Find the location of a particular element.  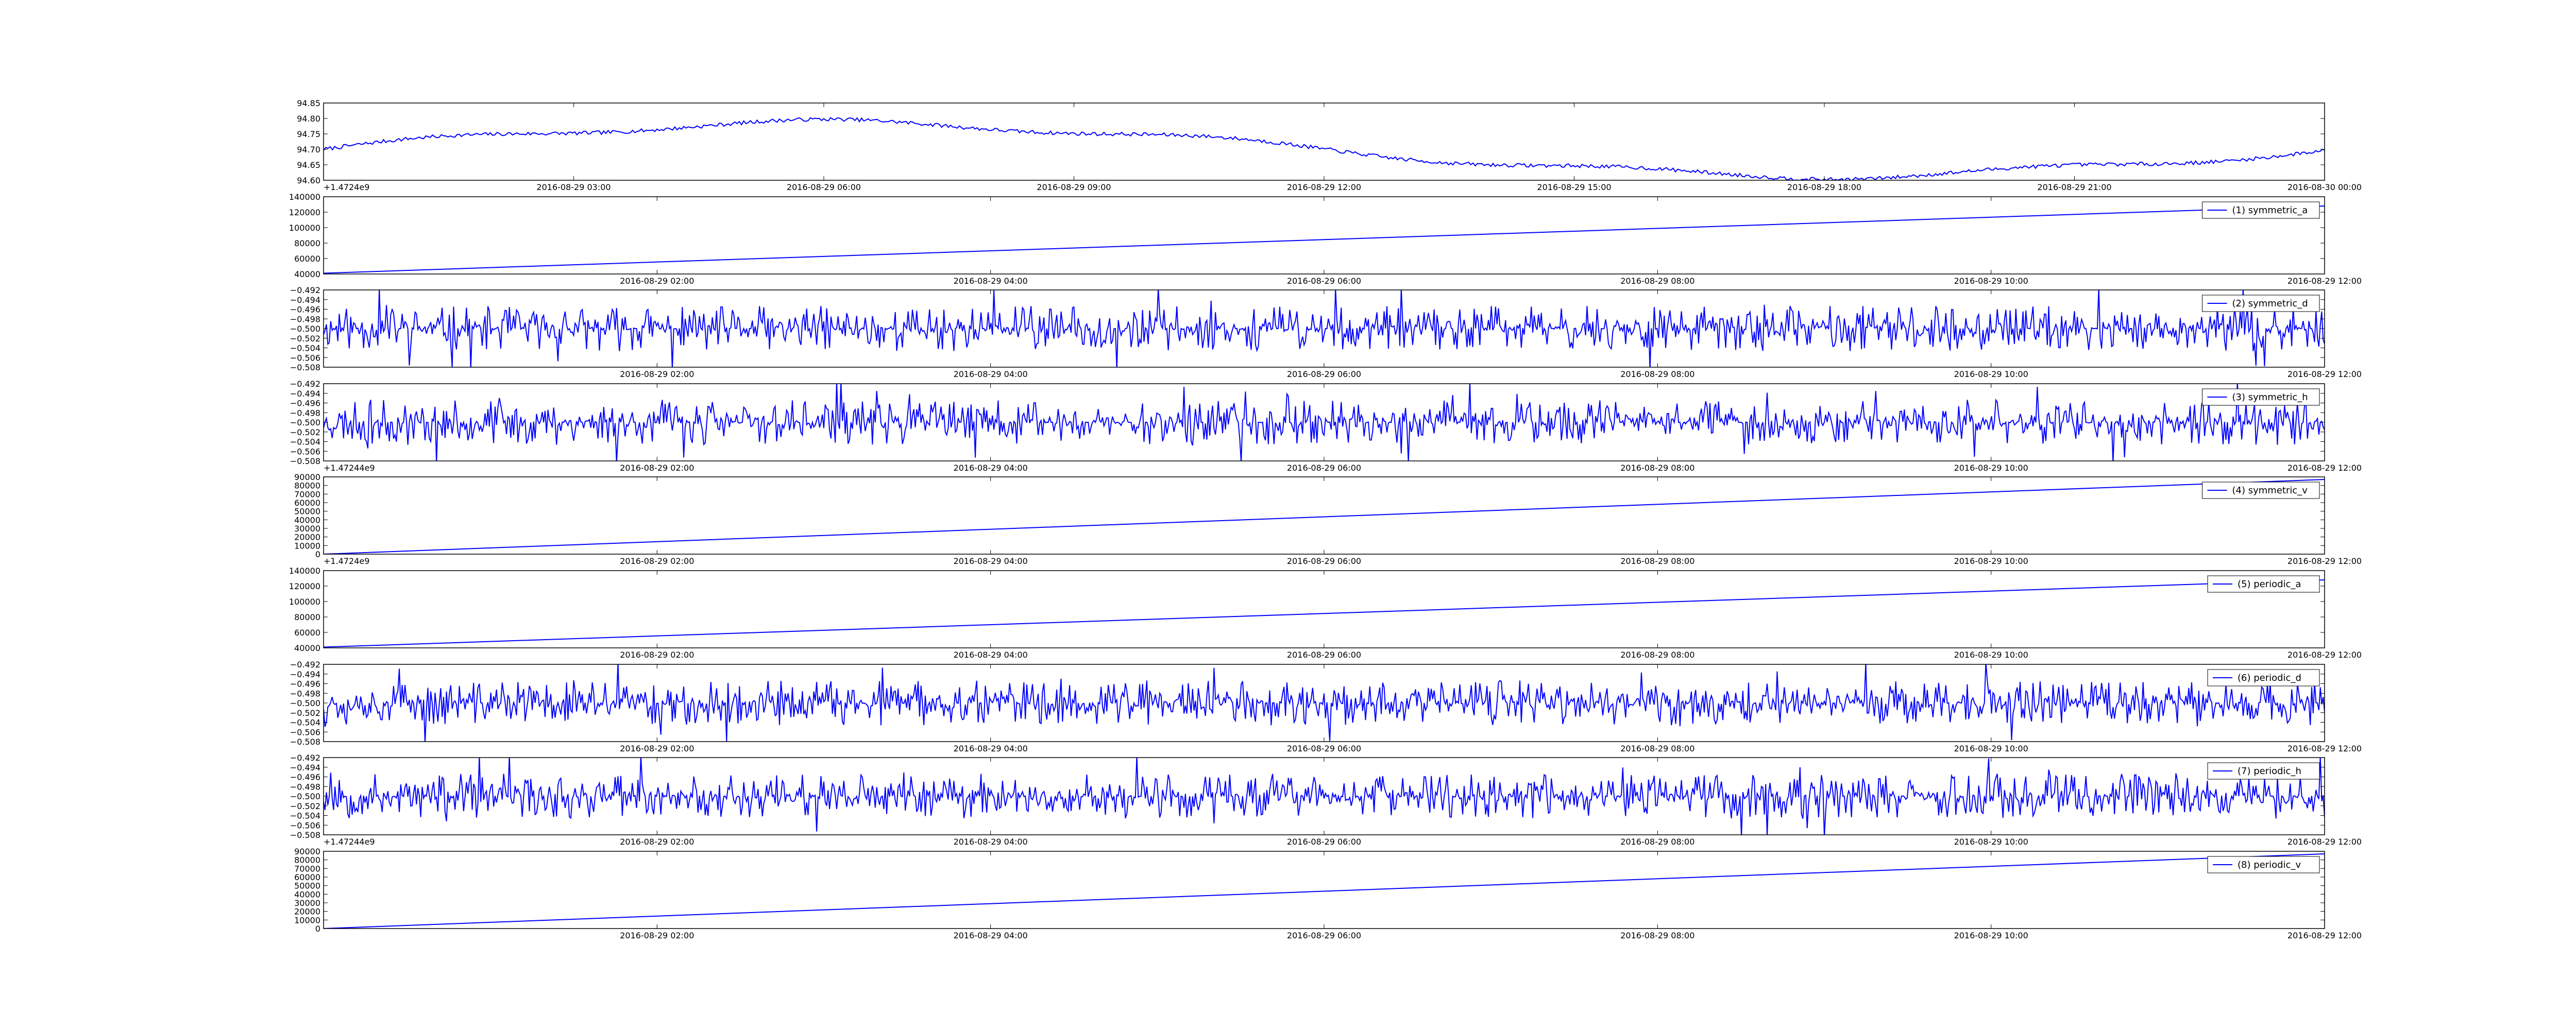

y-tick-label: 100000 is located at coordinates (305, 602).